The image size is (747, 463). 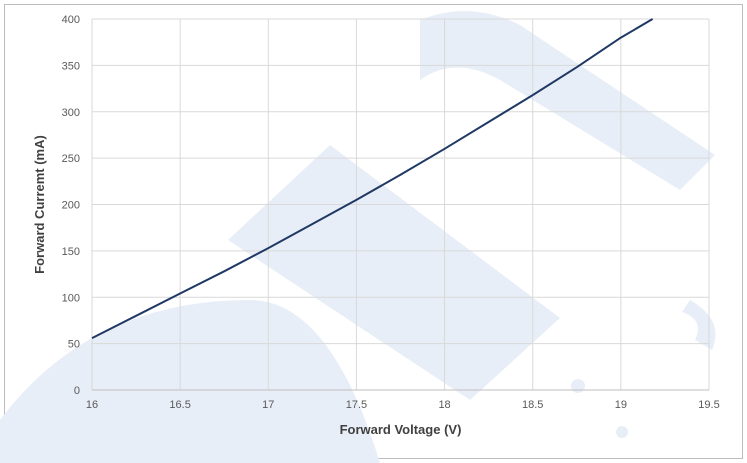 I want to click on watermark-c, so click(x=699, y=325).